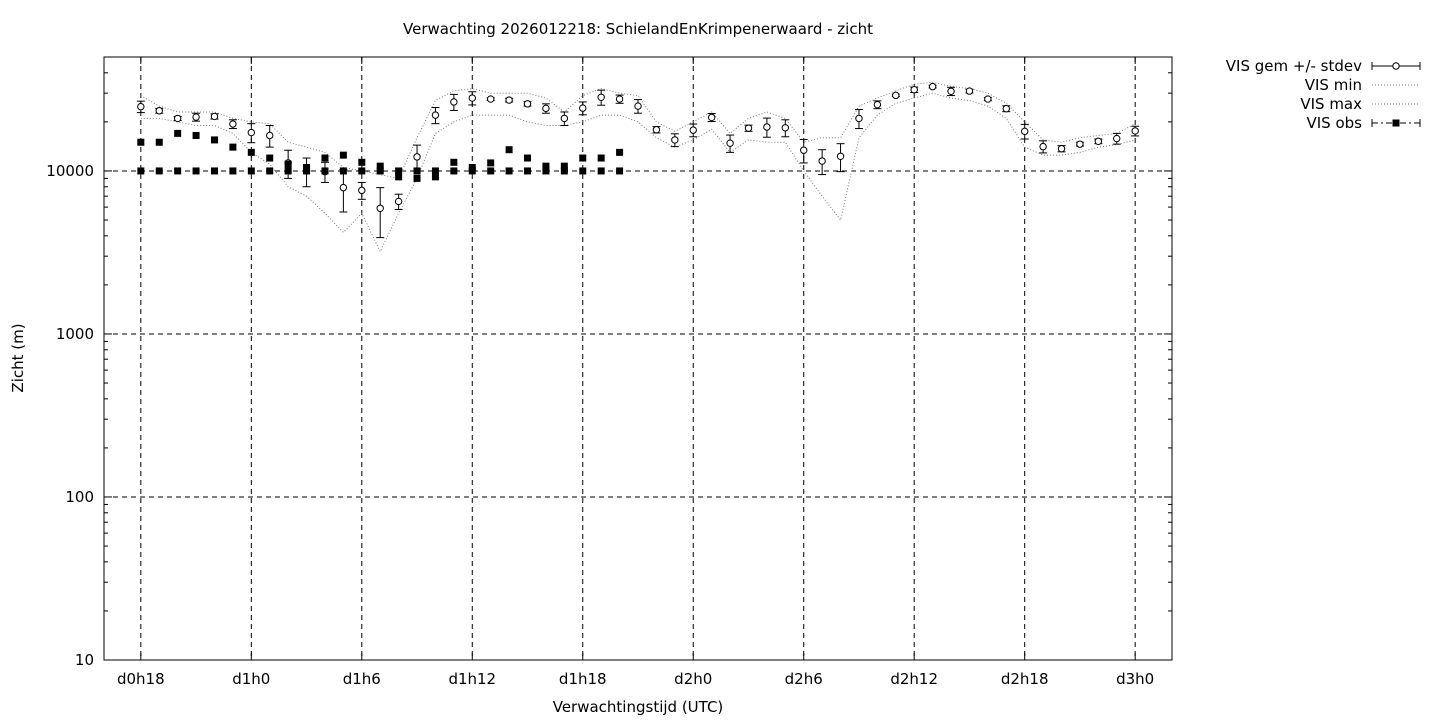 This screenshot has width=1440, height=720. What do you see at coordinates (583, 679) in the screenshot?
I see `x-tick-label: d1h18` at bounding box center [583, 679].